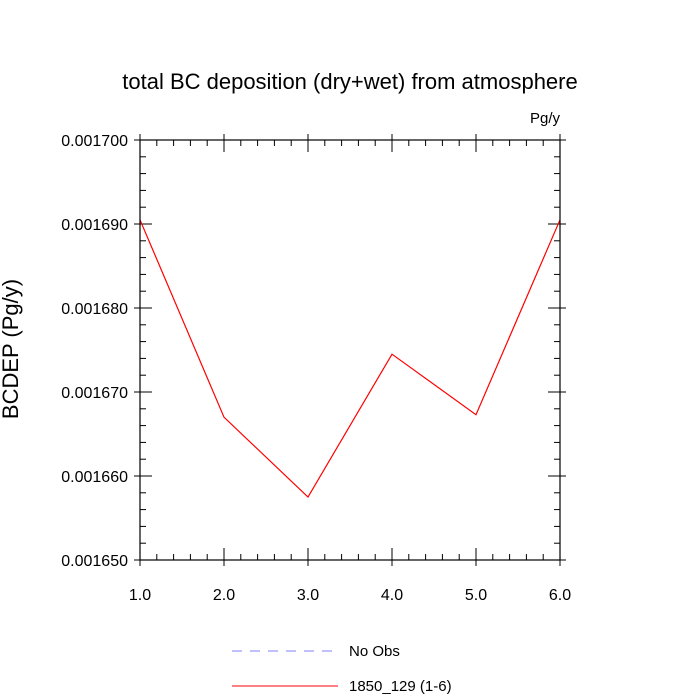 This screenshot has width=700, height=700. Describe the element at coordinates (94, 309) in the screenshot. I see `y-tick-label: 0.001680` at that location.